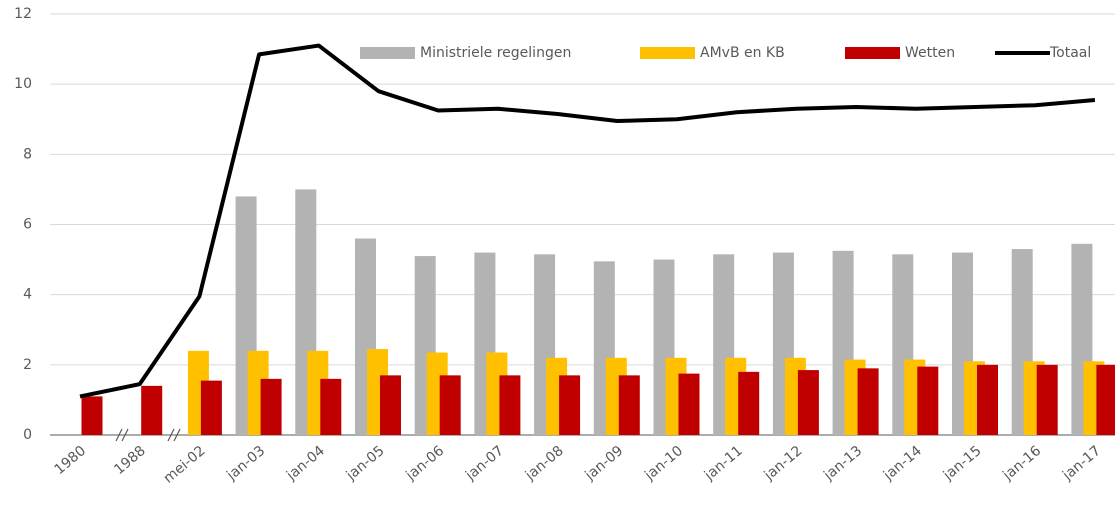  Describe the element at coordinates (902, 463) in the screenshot. I see `x-tick-label: jan-14` at that location.